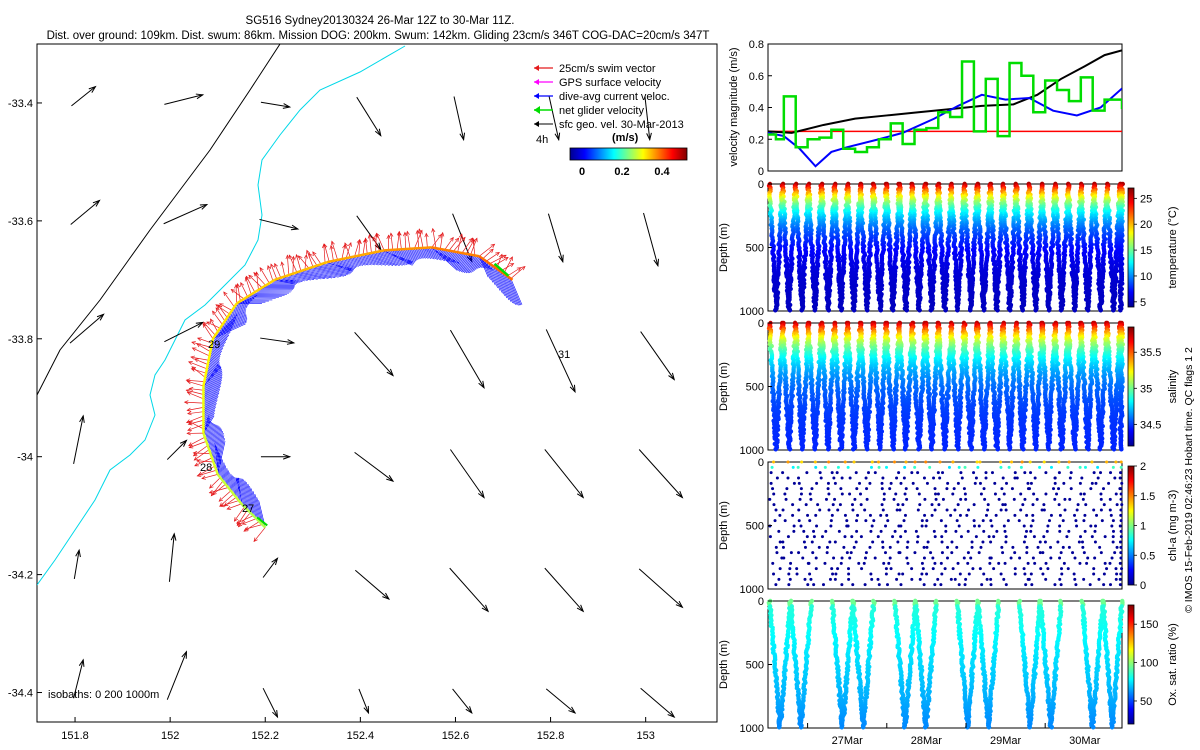 Image resolution: width=1200 pixels, height=750 pixels. I want to click on legend-net: net glider velocity, so click(601, 111).